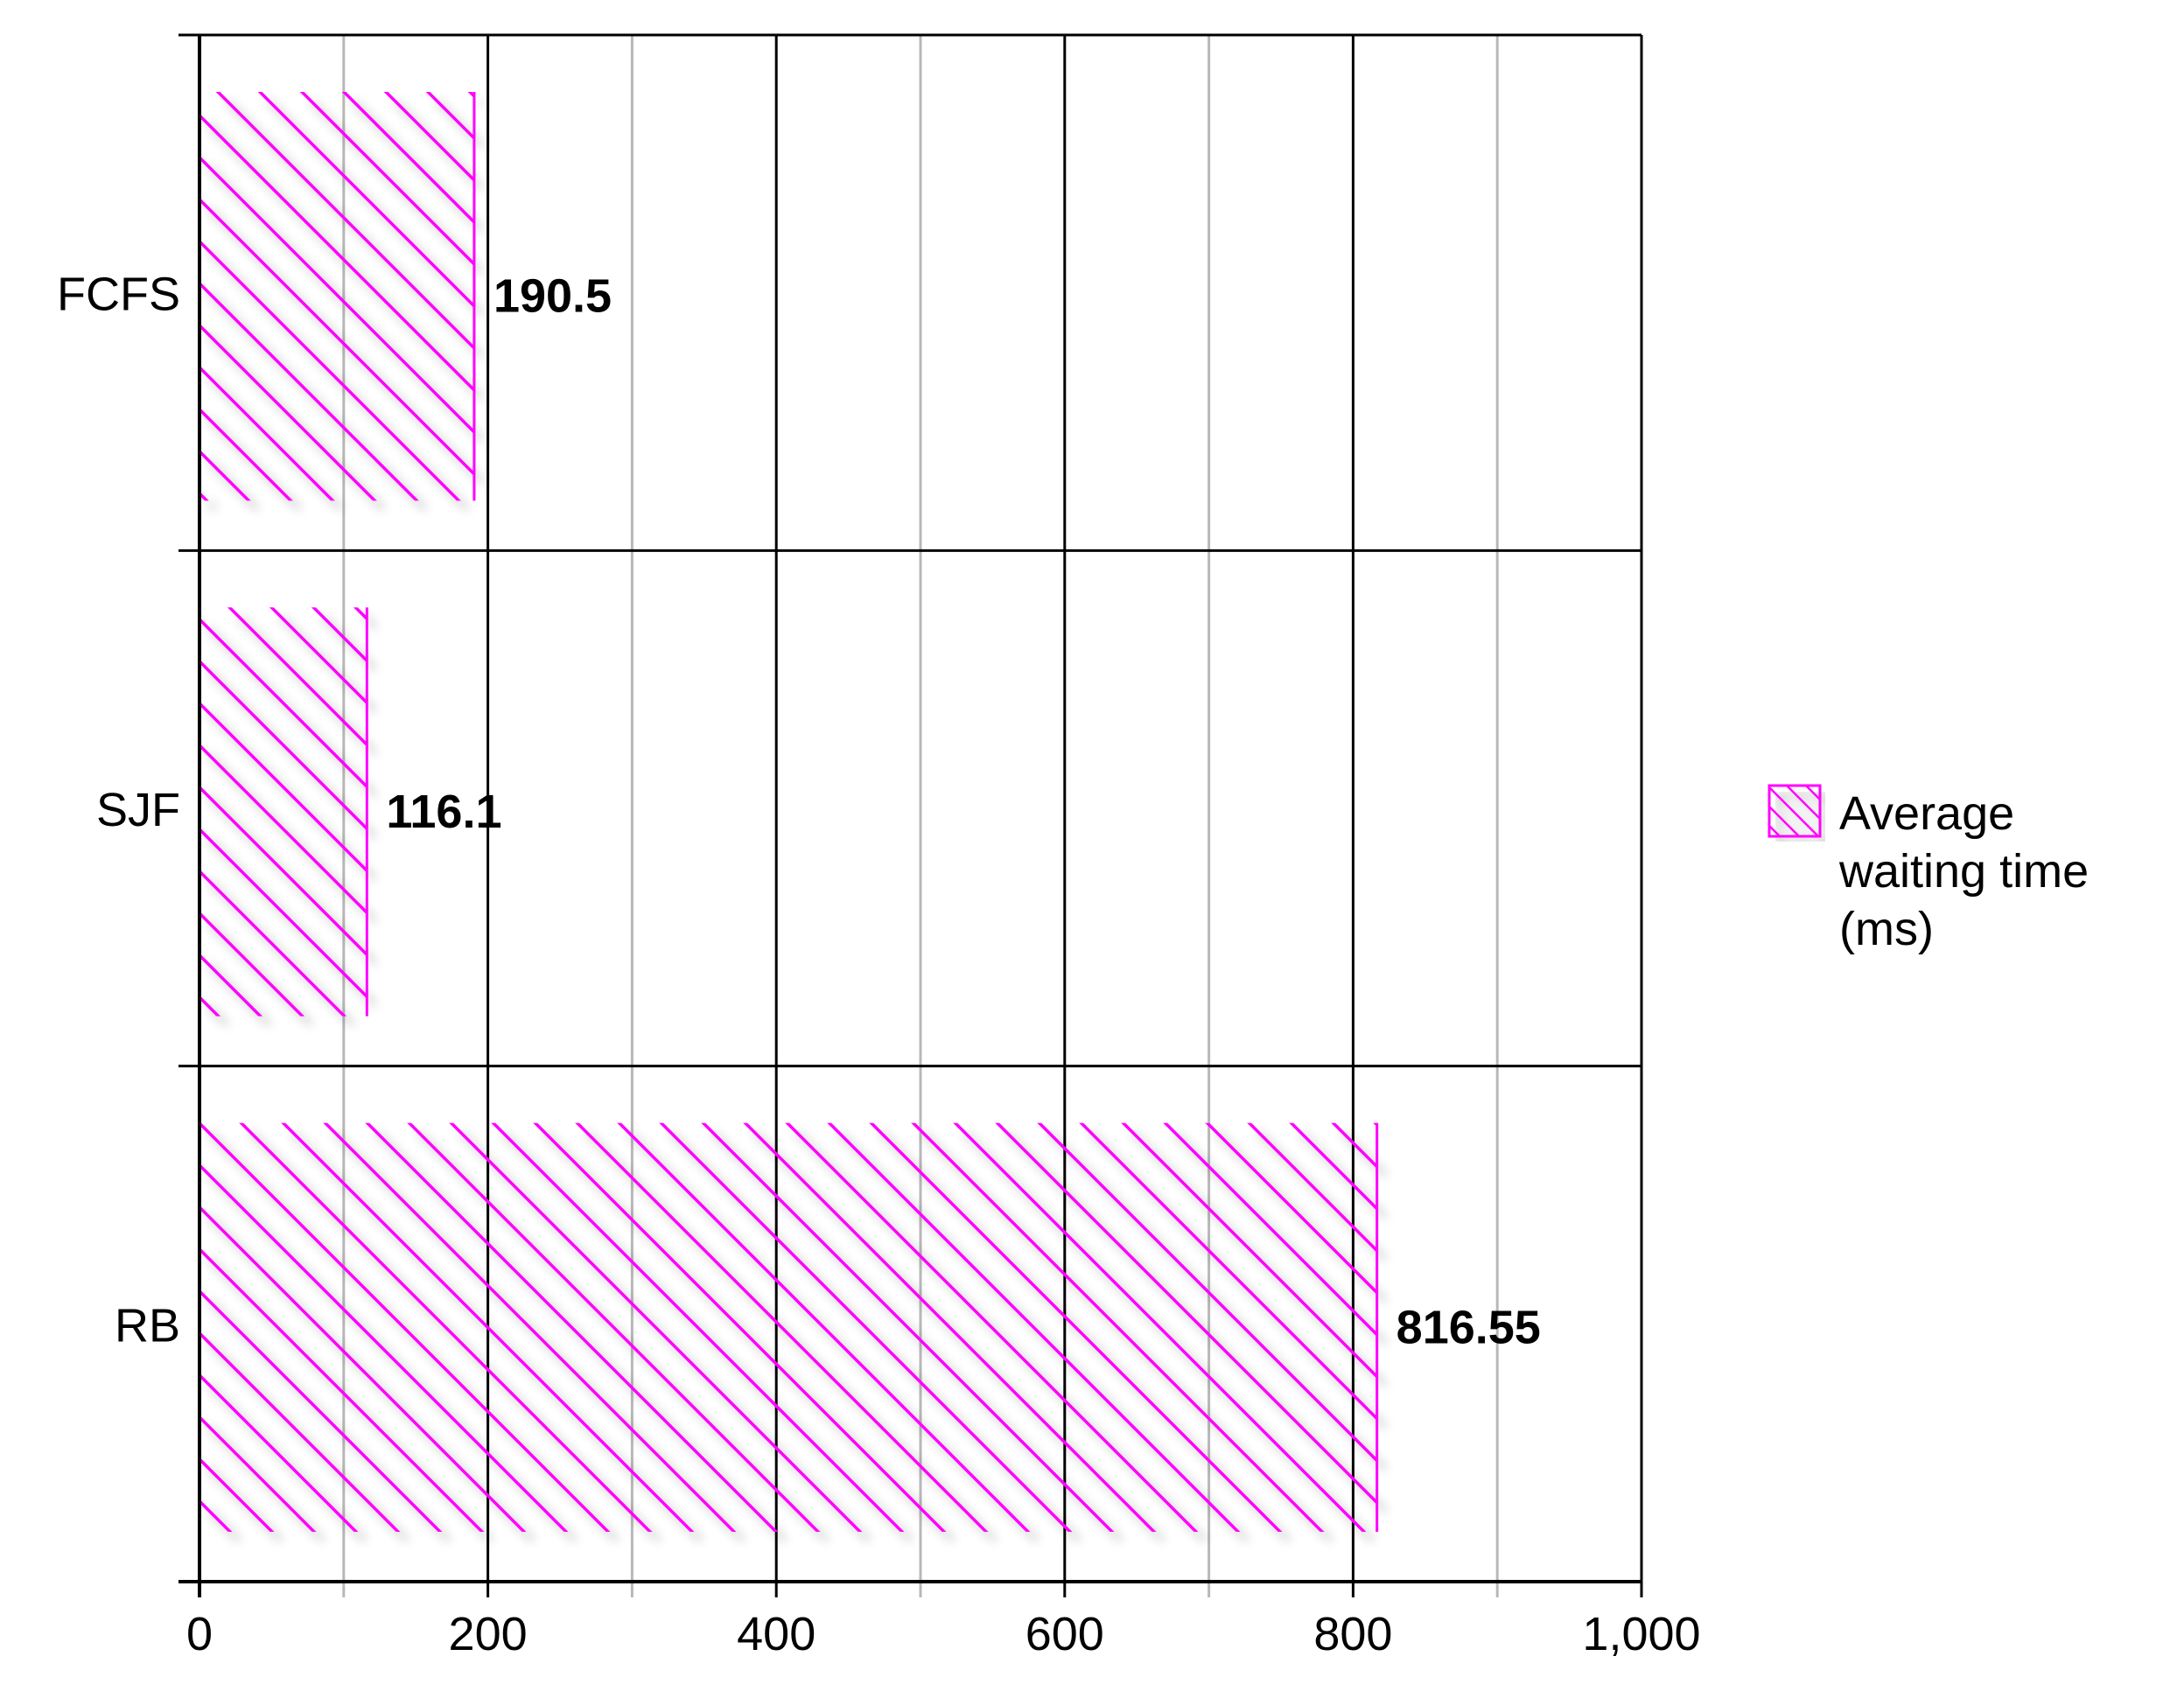  I want to click on category-label-rb: RB, so click(147, 1325).